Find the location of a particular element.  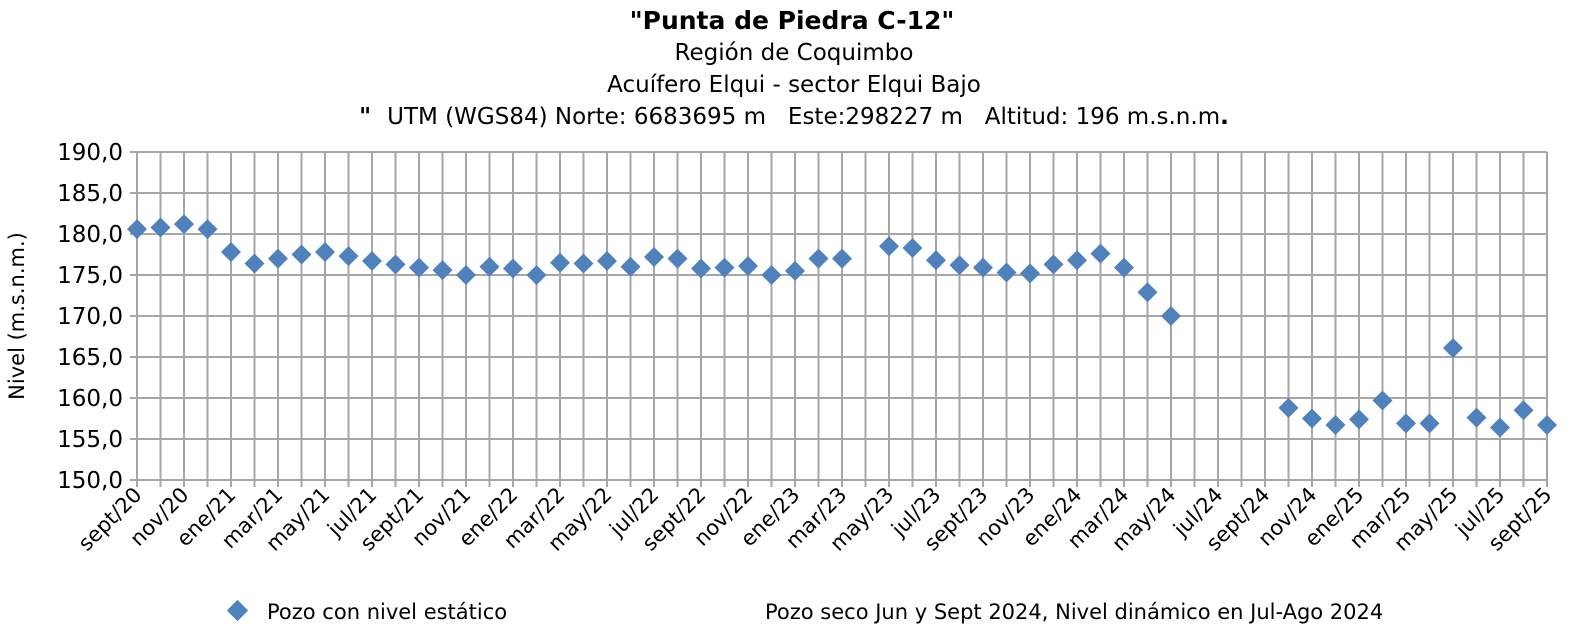

y-tick-label: 160,0 is located at coordinates (90, 399).